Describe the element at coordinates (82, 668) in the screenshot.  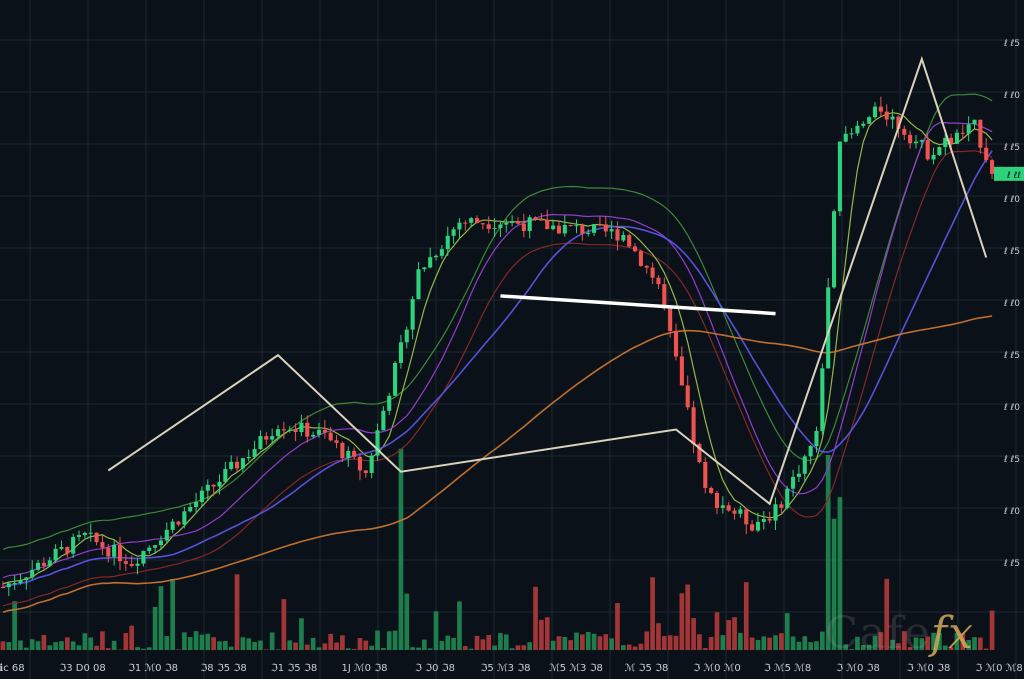
I see `x-tick-label: ℑ3 D0 08` at that location.